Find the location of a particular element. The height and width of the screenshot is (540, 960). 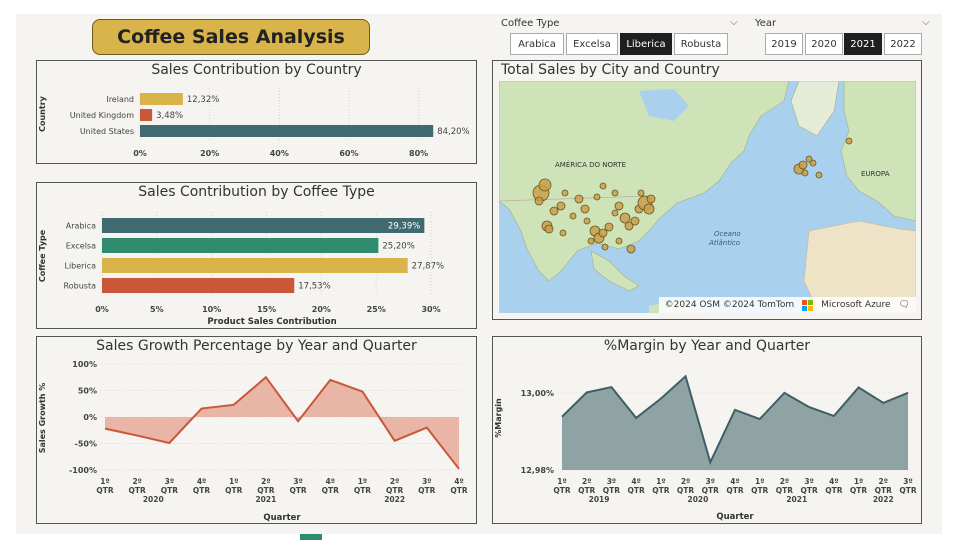

y-tick-label: 12,98% is located at coordinates (537, 470).